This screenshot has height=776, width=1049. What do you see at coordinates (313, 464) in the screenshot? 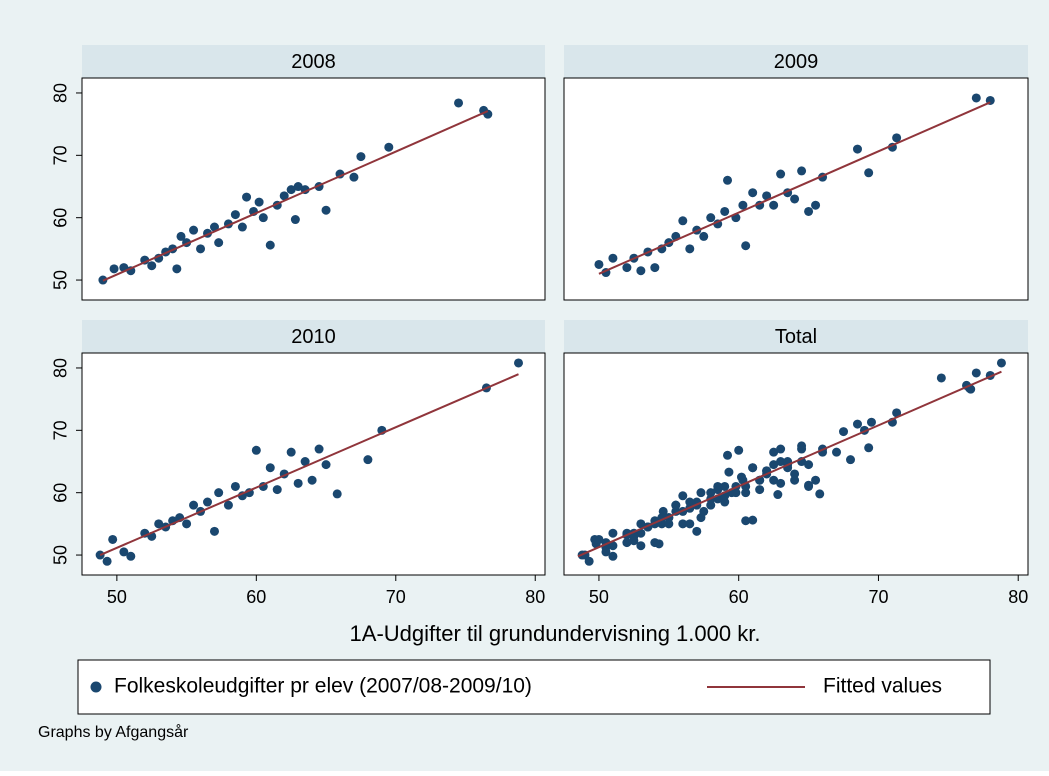
I see `plot-area` at bounding box center [313, 464].